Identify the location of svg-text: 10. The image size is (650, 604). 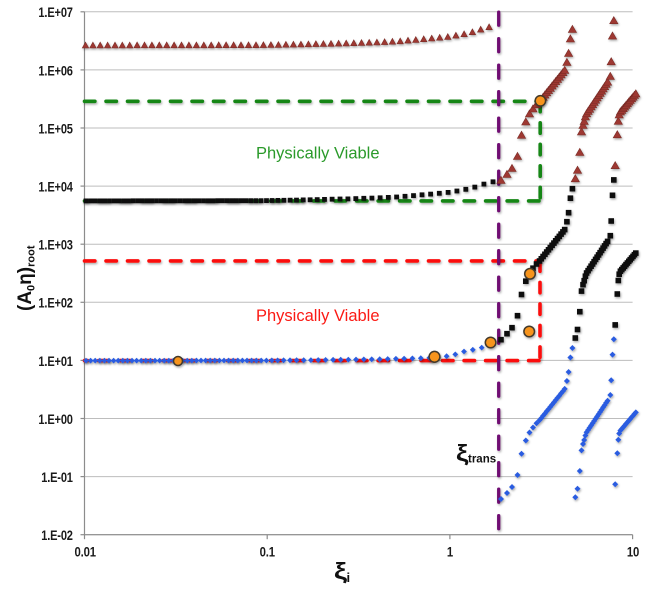
(633, 552).